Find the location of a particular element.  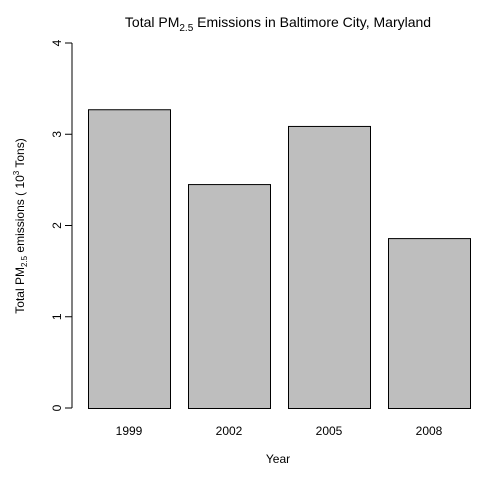

y-axis-label-superscript: 3 is located at coordinates (16, 172).